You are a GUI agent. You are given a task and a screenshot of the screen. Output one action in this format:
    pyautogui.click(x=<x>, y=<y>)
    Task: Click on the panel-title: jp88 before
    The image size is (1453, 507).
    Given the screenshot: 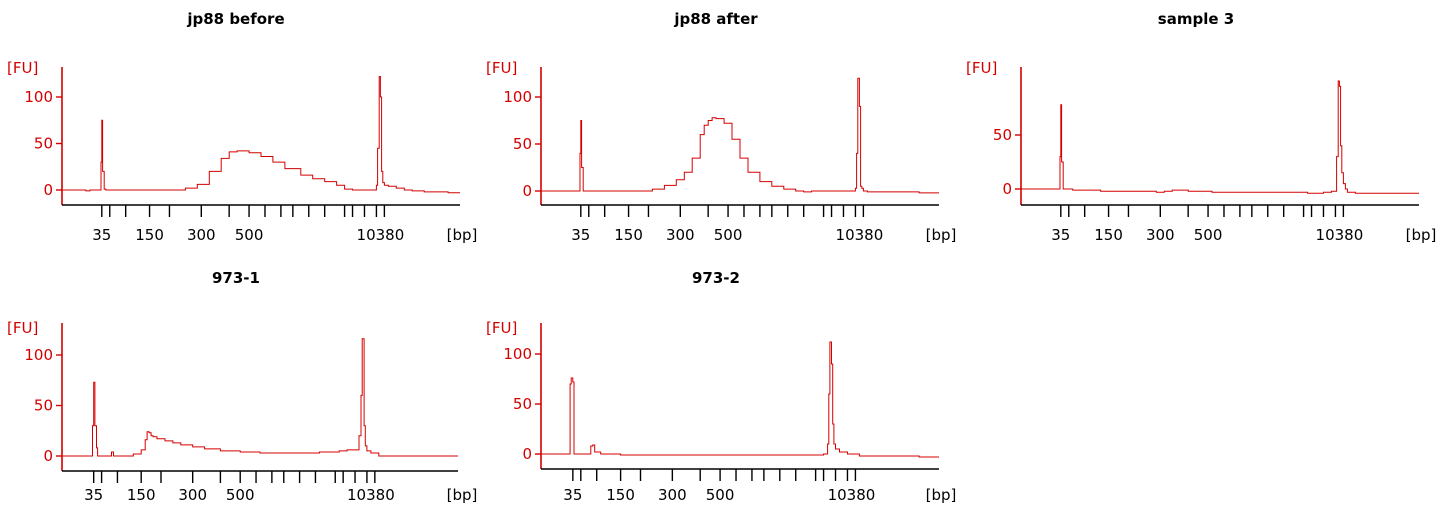 What is the action you would take?
    pyautogui.click(x=235, y=19)
    